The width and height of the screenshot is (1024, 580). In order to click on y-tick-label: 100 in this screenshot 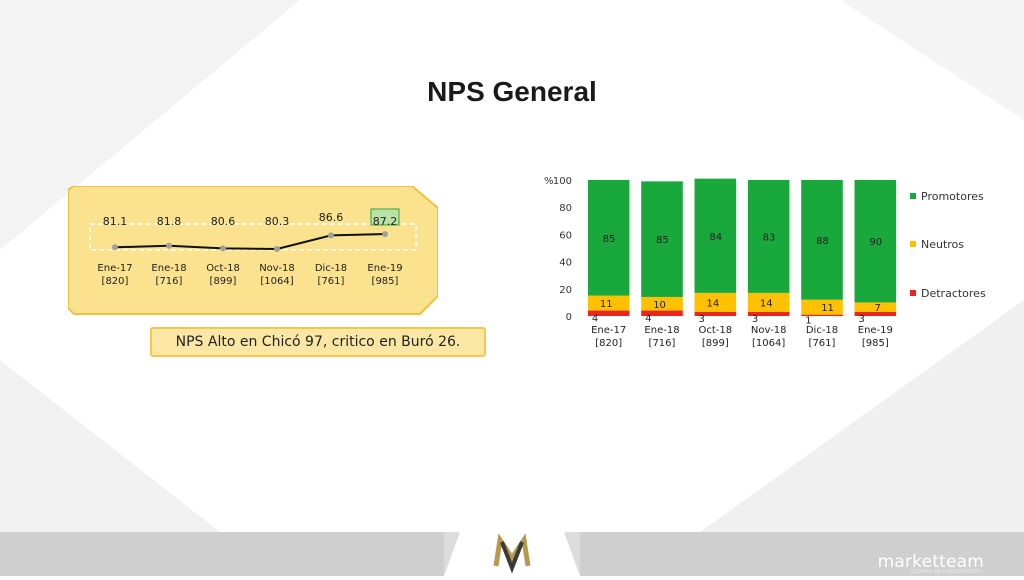, I will do `click(562, 181)`.